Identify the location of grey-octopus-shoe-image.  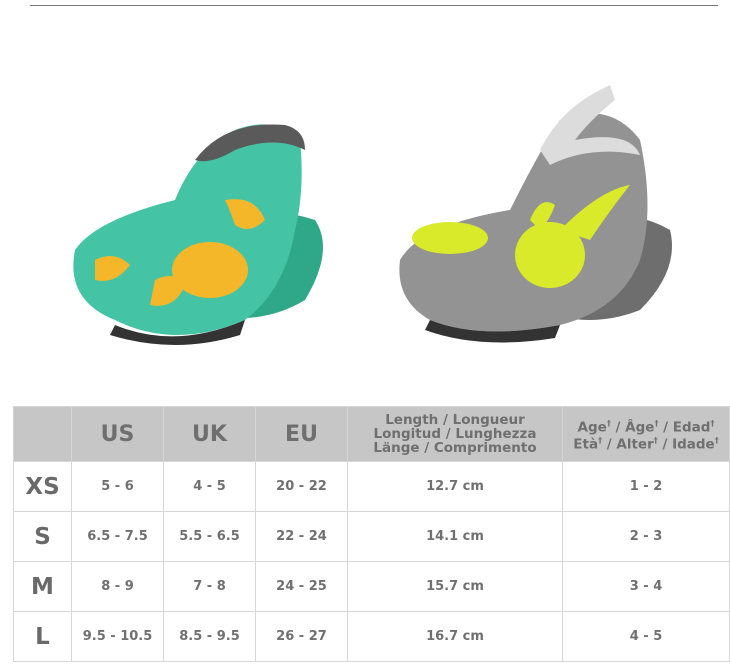
(535, 214).